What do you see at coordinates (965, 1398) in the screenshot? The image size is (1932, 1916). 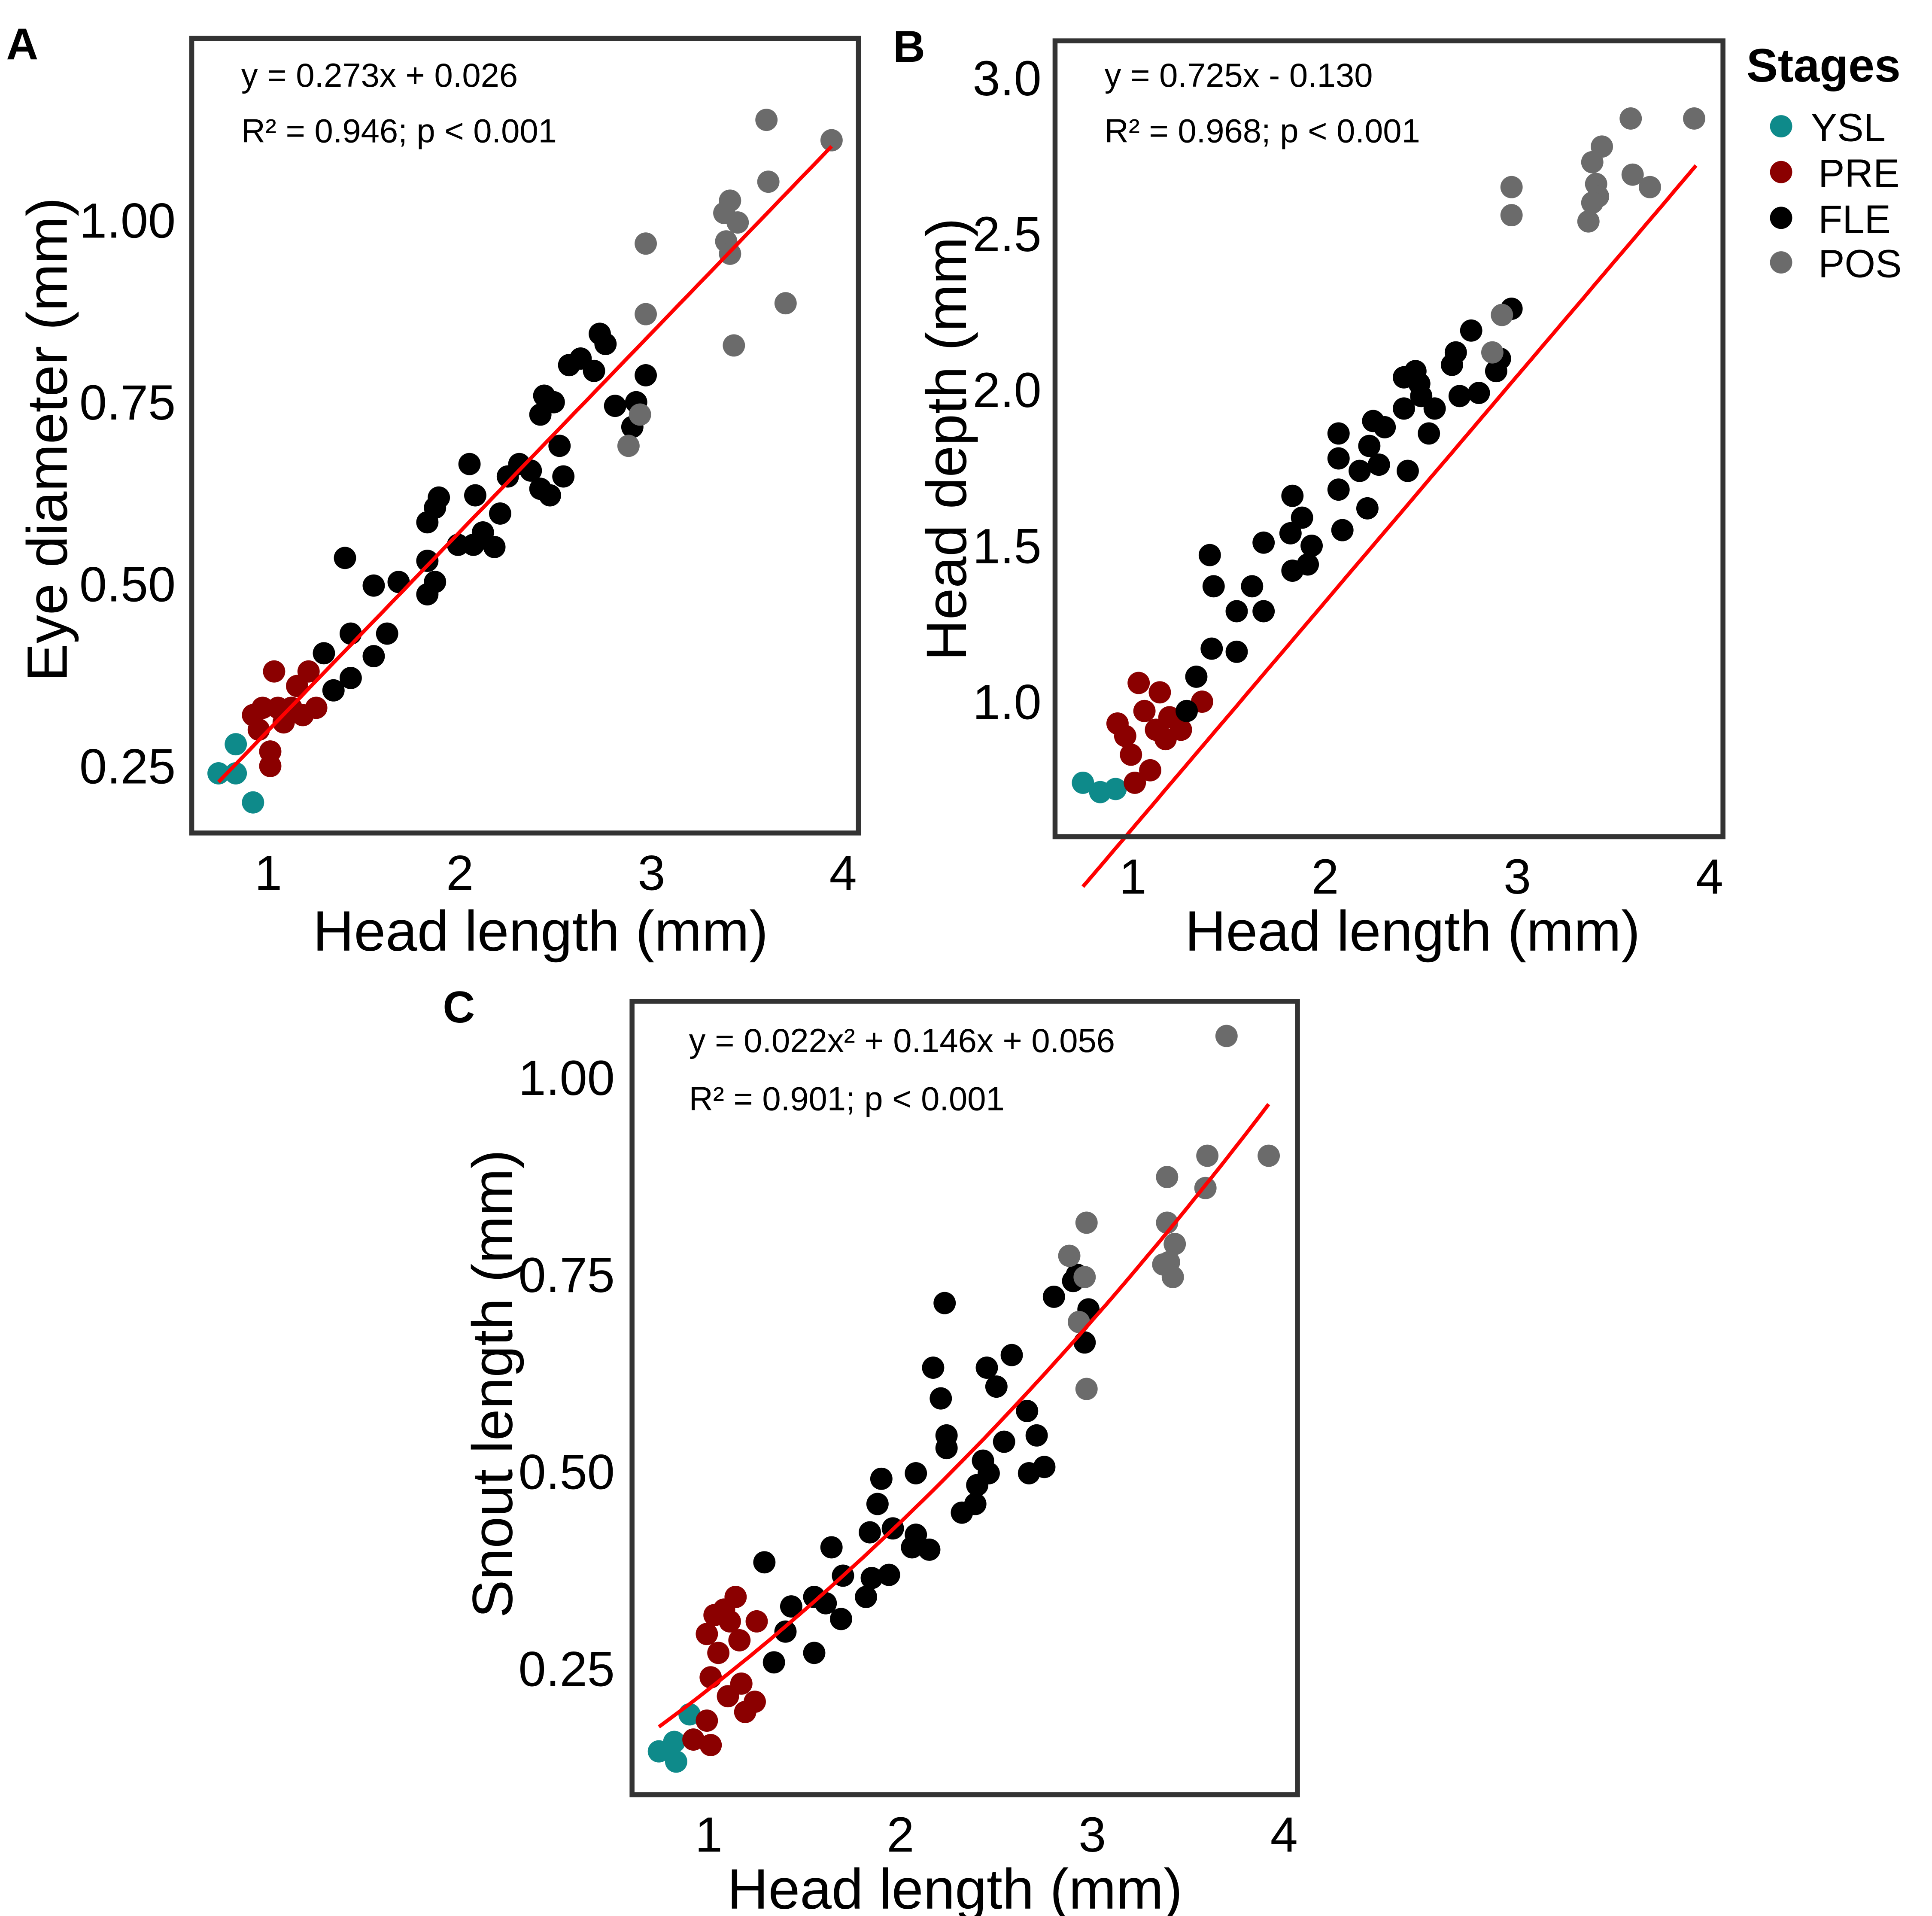 I see `plot-frame` at bounding box center [965, 1398].